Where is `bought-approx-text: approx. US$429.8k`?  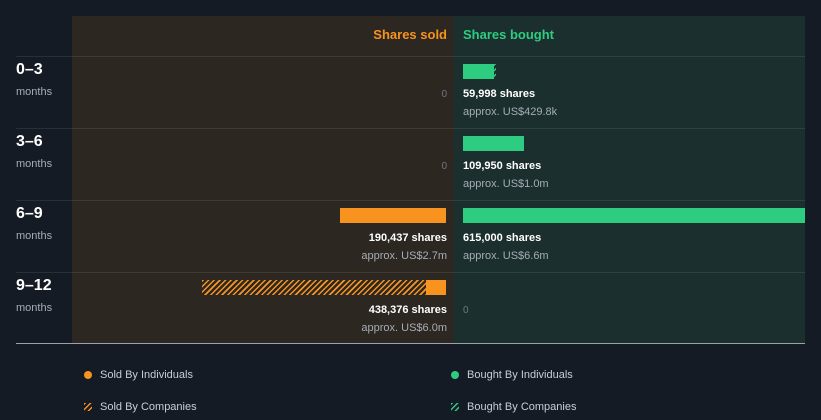
bought-approx-text: approx. US$429.8k is located at coordinates (510, 112).